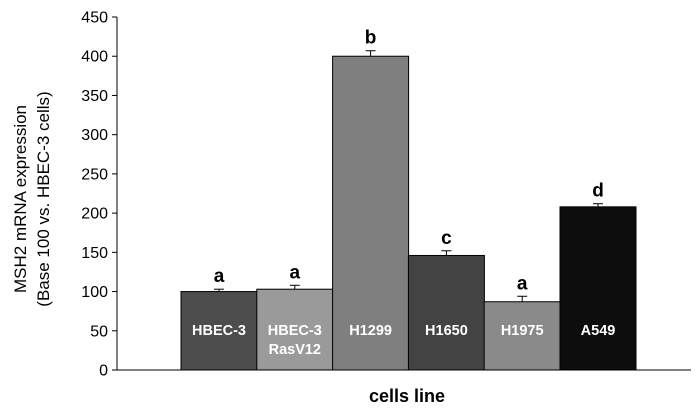 The width and height of the screenshot is (700, 411). I want to click on y-tick-label: 100, so click(94, 292).